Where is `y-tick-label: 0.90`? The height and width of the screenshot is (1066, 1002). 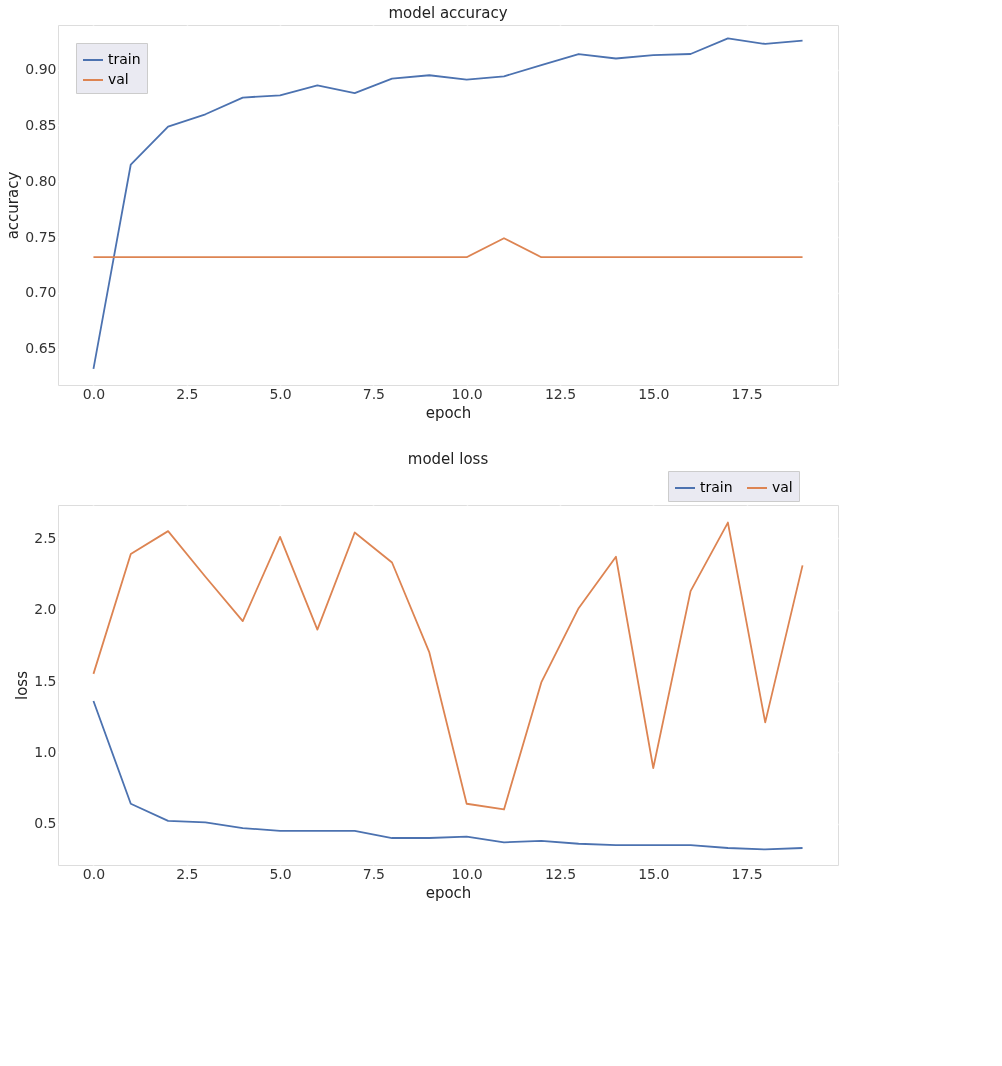 y-tick-label: 0.90 is located at coordinates (41, 69).